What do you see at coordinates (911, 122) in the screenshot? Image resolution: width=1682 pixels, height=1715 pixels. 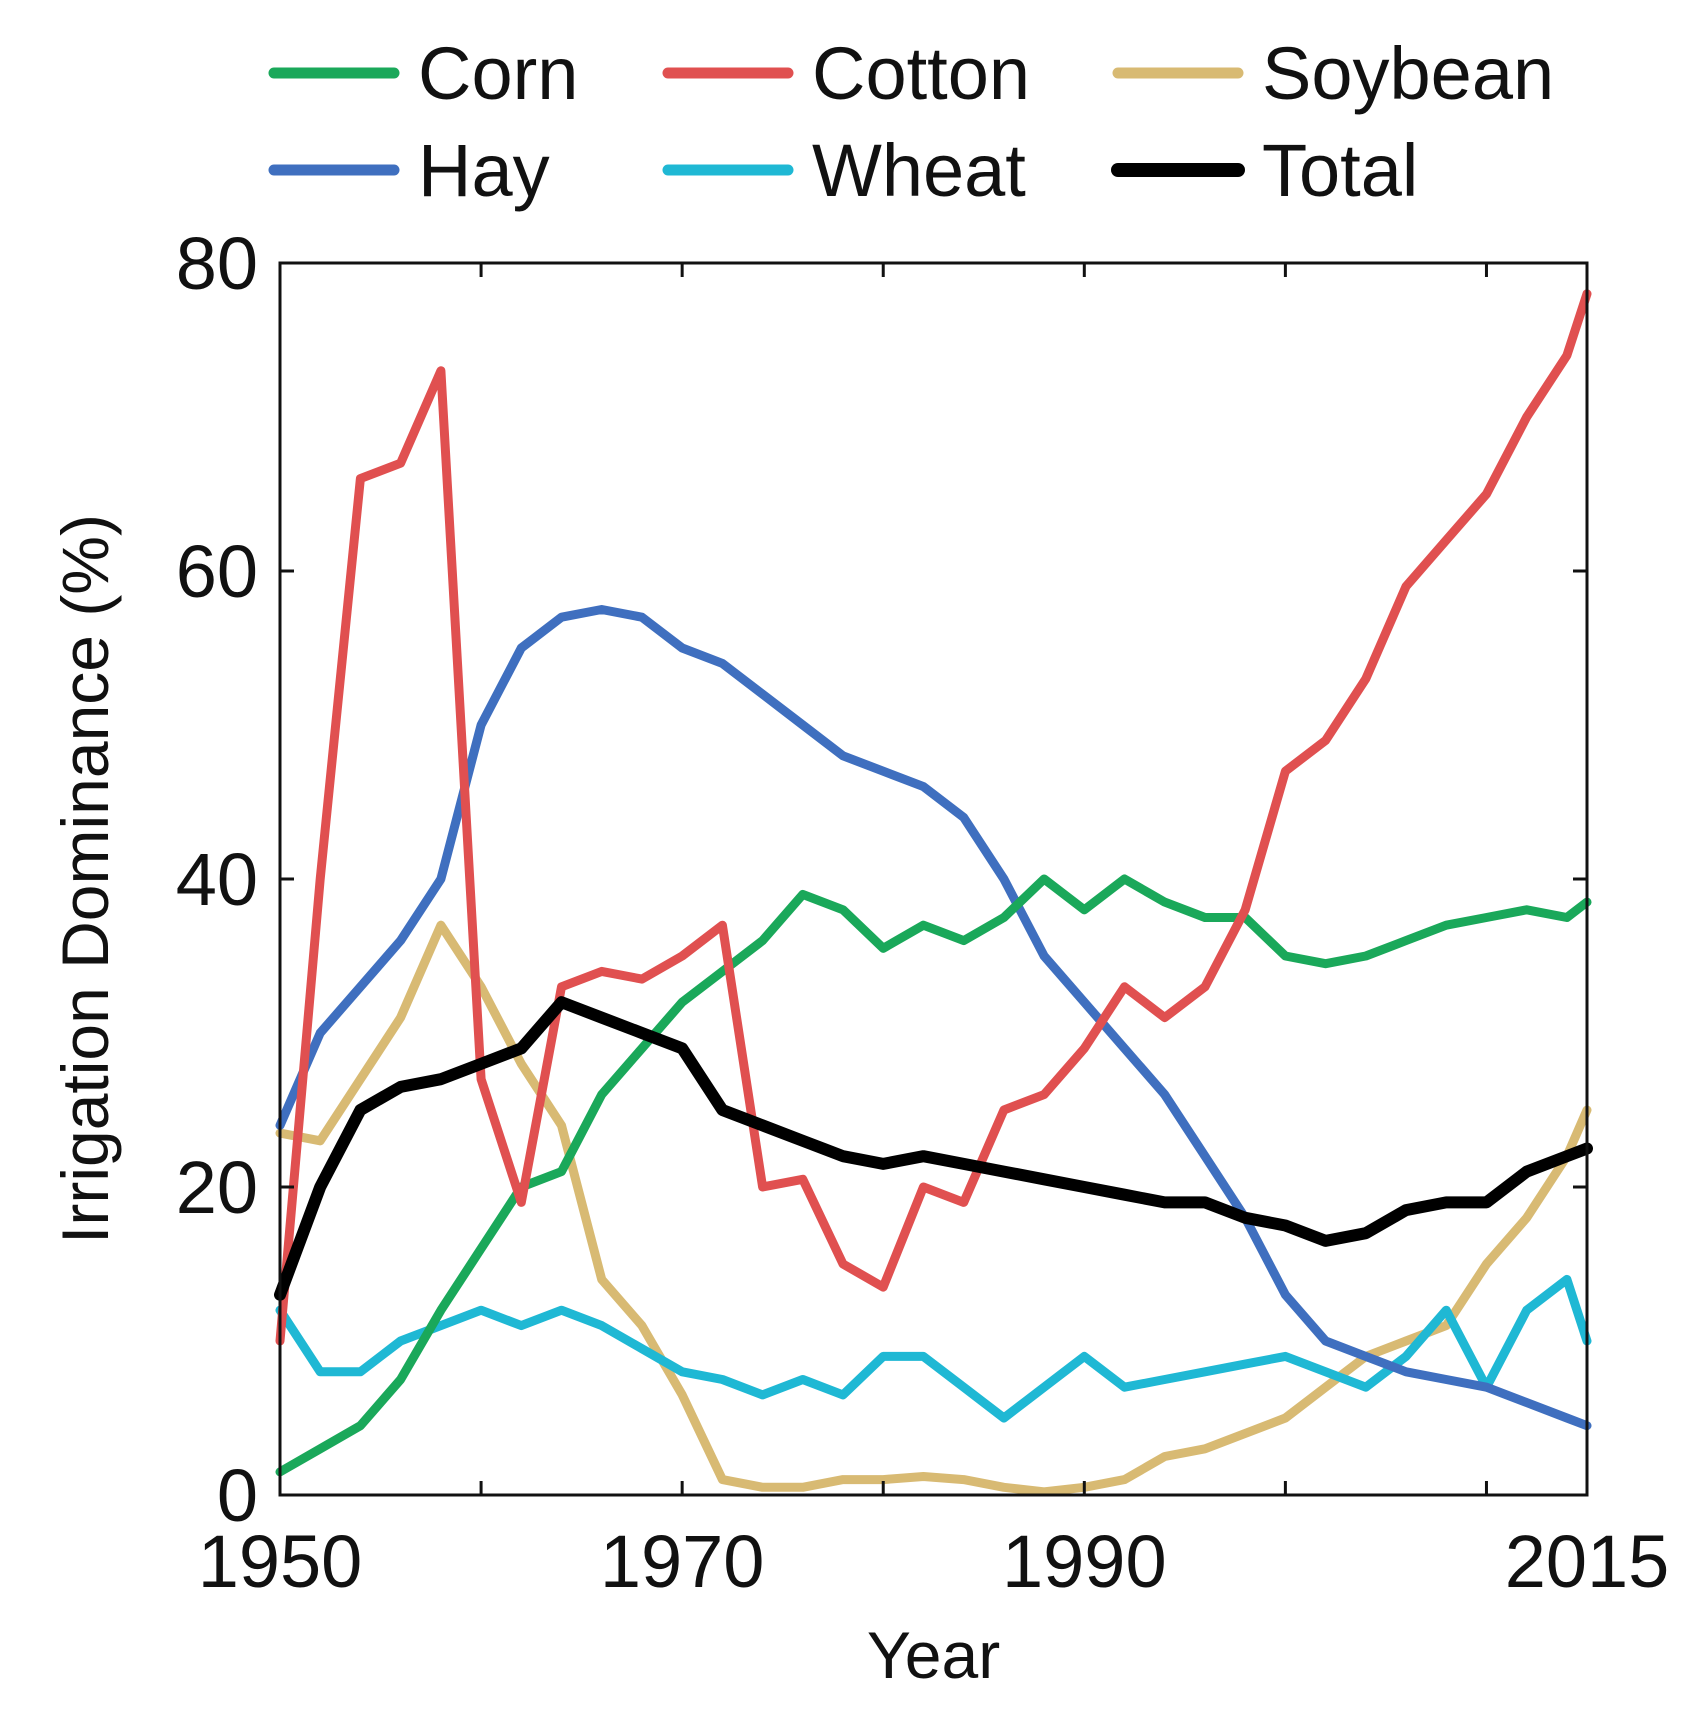 I see `legend: Corn Cotton Soybean Hay Wheat Total` at bounding box center [911, 122].